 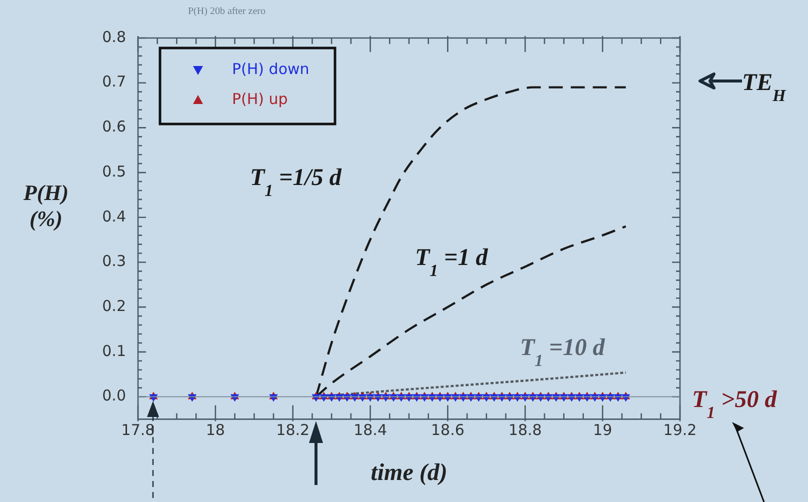 What do you see at coordinates (215, 430) in the screenshot?
I see `x-tick-label: 18` at bounding box center [215, 430].